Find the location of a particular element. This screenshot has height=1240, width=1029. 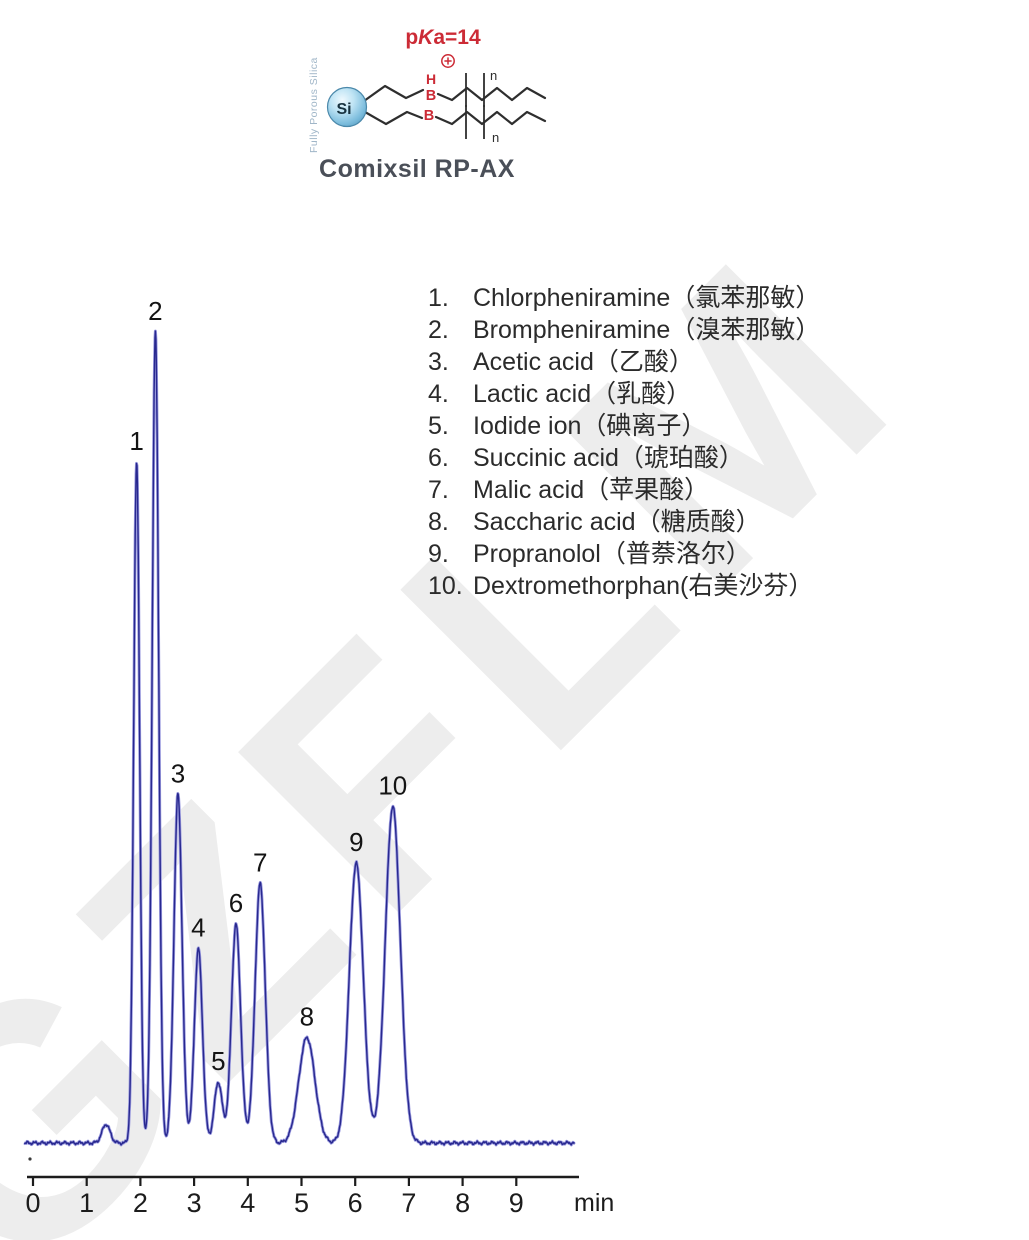

legend-item-name: Acetic acid（乙酸） is located at coordinates (583, 362).